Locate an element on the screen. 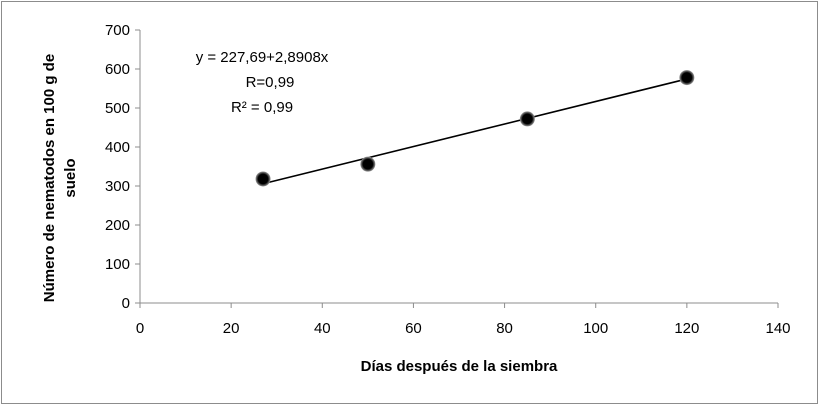 The image size is (821, 407). r-squared-text: R² = 0,99 is located at coordinates (262, 107).